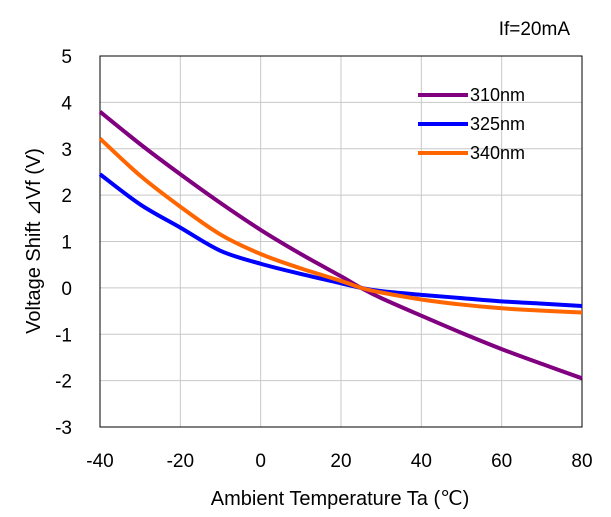 The height and width of the screenshot is (517, 611). Describe the element at coordinates (66, 196) in the screenshot. I see `y-tick-label: 2` at that location.